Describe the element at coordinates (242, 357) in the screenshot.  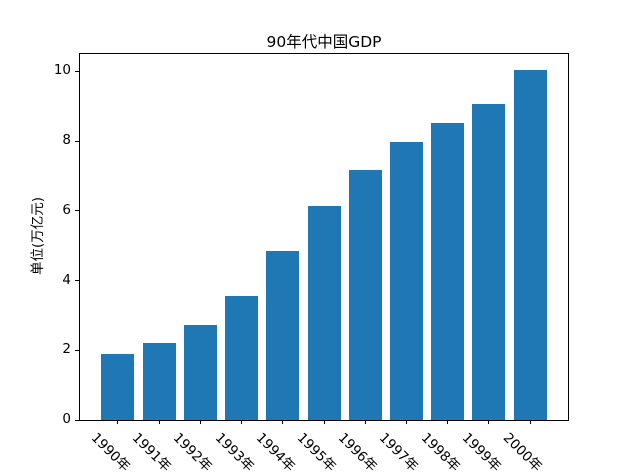
I see `bar-1993年` at that location.